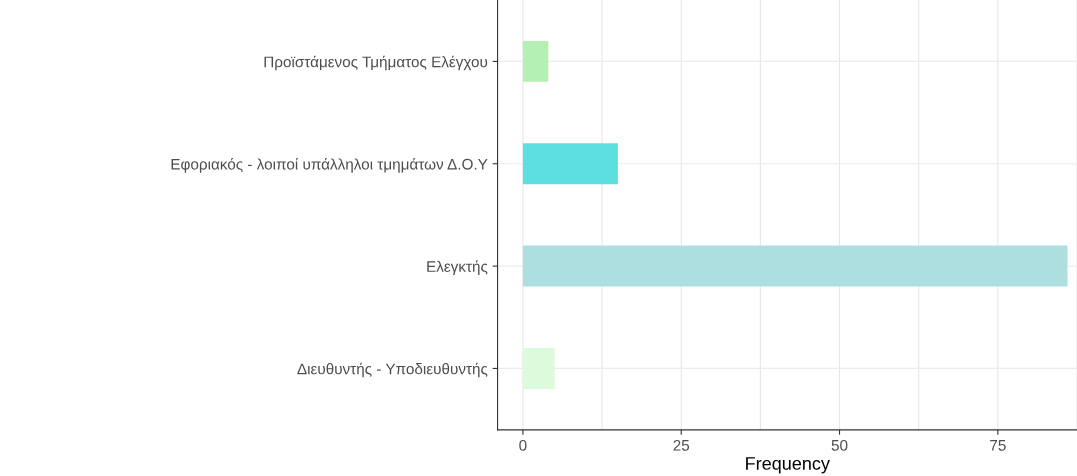 This screenshot has height=476, width=1077. What do you see at coordinates (457, 267) in the screenshot?
I see `y-tick-label: Ελεγκτής` at bounding box center [457, 267].